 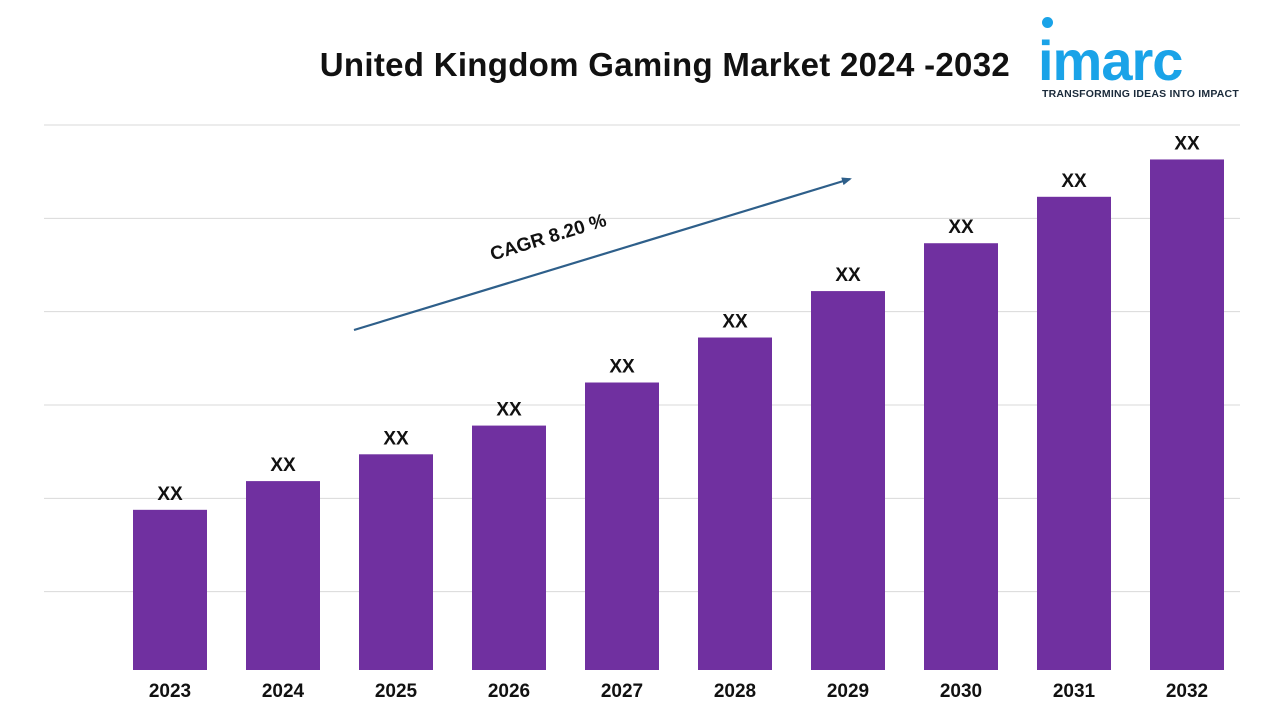 I want to click on bar-2030, so click(x=961, y=456).